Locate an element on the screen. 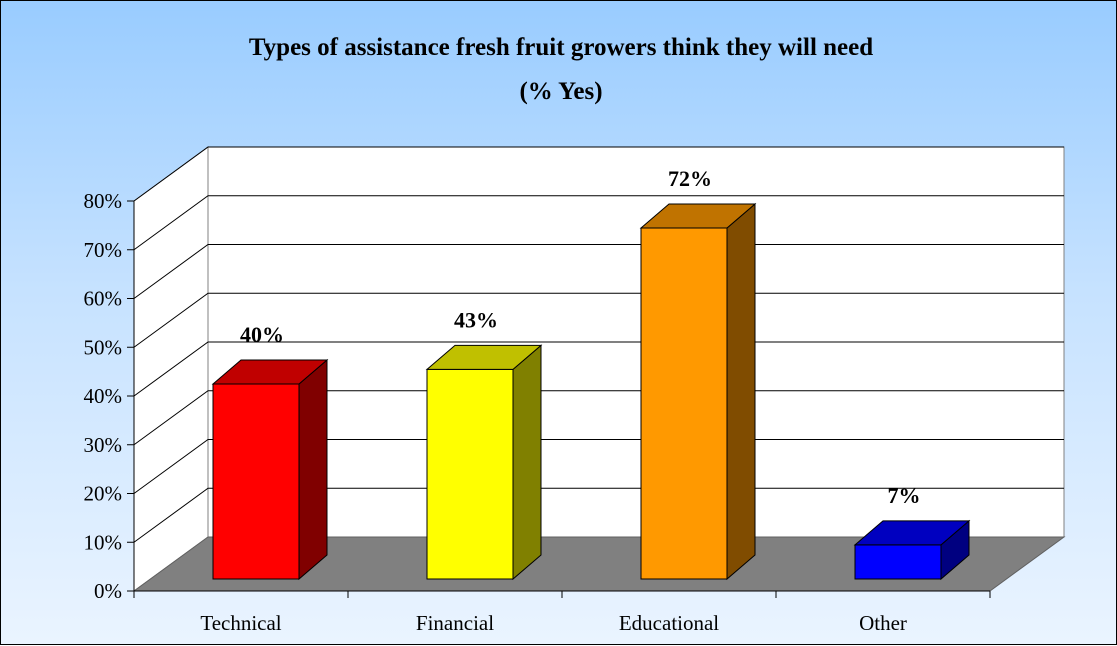 This screenshot has width=1117, height=646. x-tick-label-other: Other is located at coordinates (883, 623).